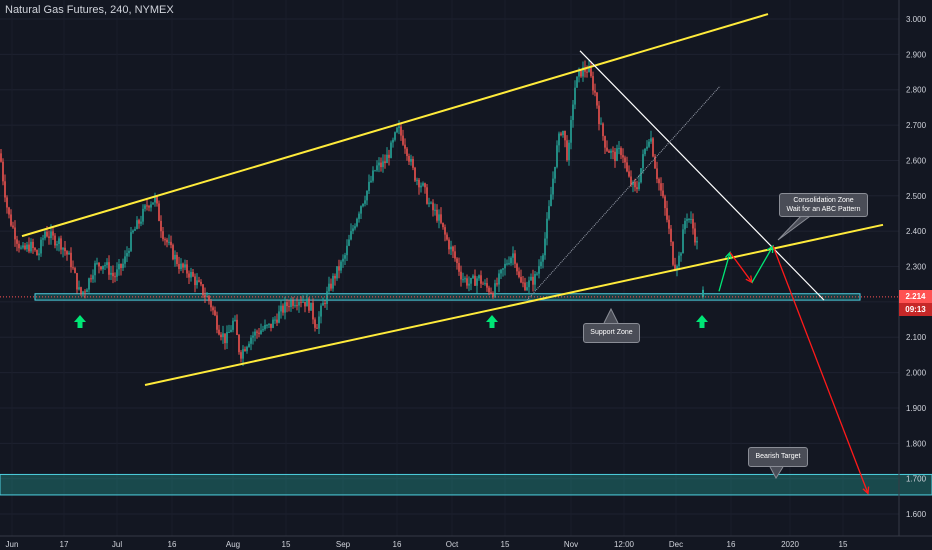 This screenshot has width=932, height=550. What do you see at coordinates (741, 267) in the screenshot?
I see `abc-wave-b-arrow` at bounding box center [741, 267].